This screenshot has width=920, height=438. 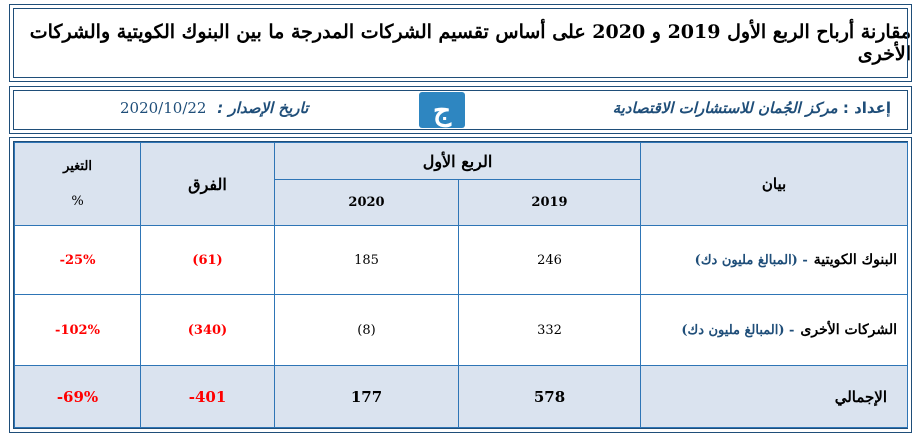 What do you see at coordinates (163, 108) in the screenshot?
I see `issue-date: 2020/10/22` at bounding box center [163, 108].